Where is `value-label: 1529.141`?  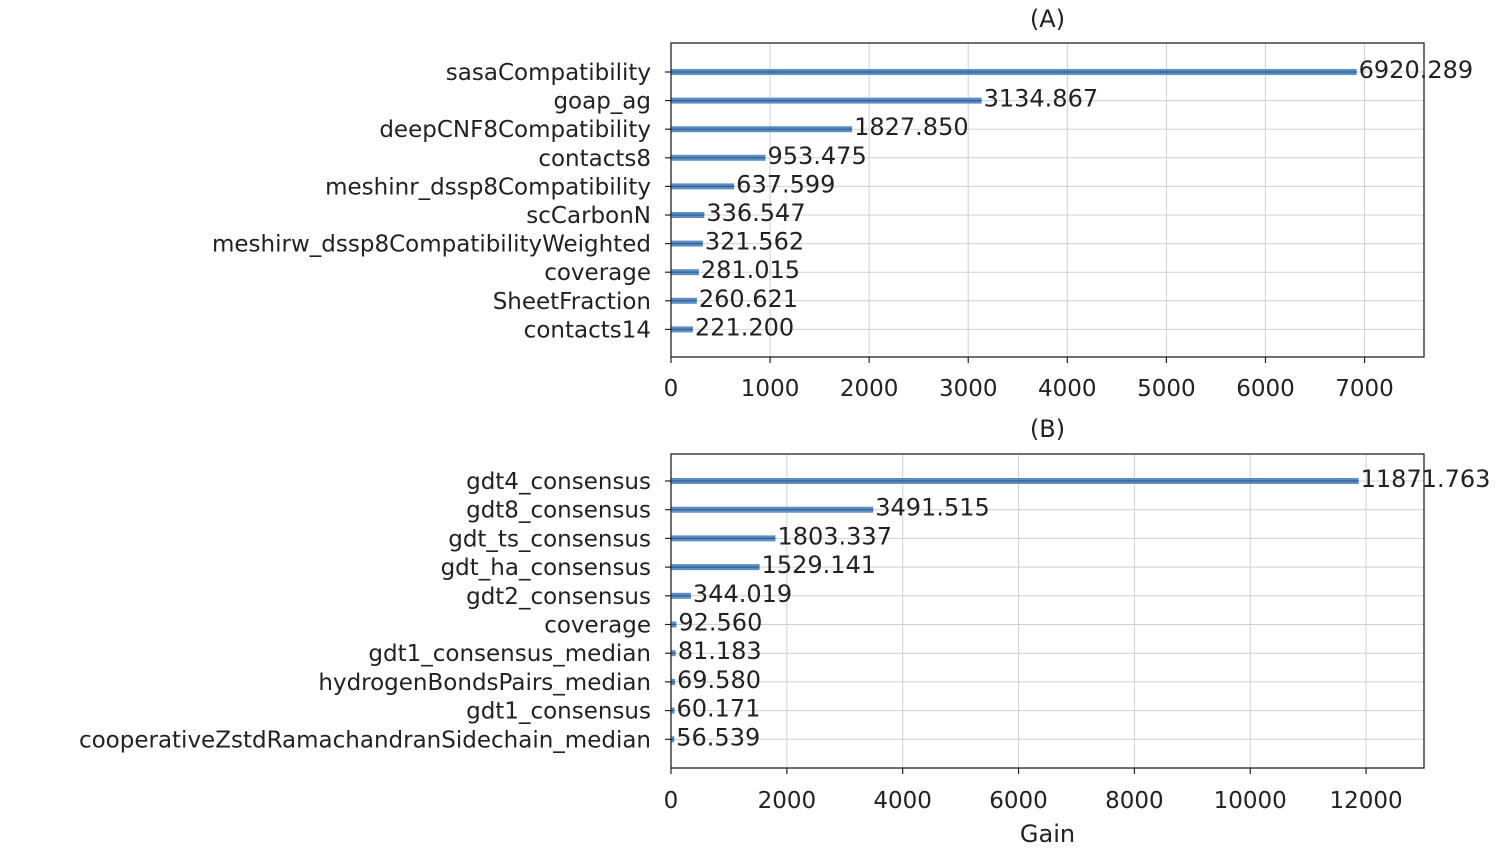
value-label: 1529.141 is located at coordinates (819, 565).